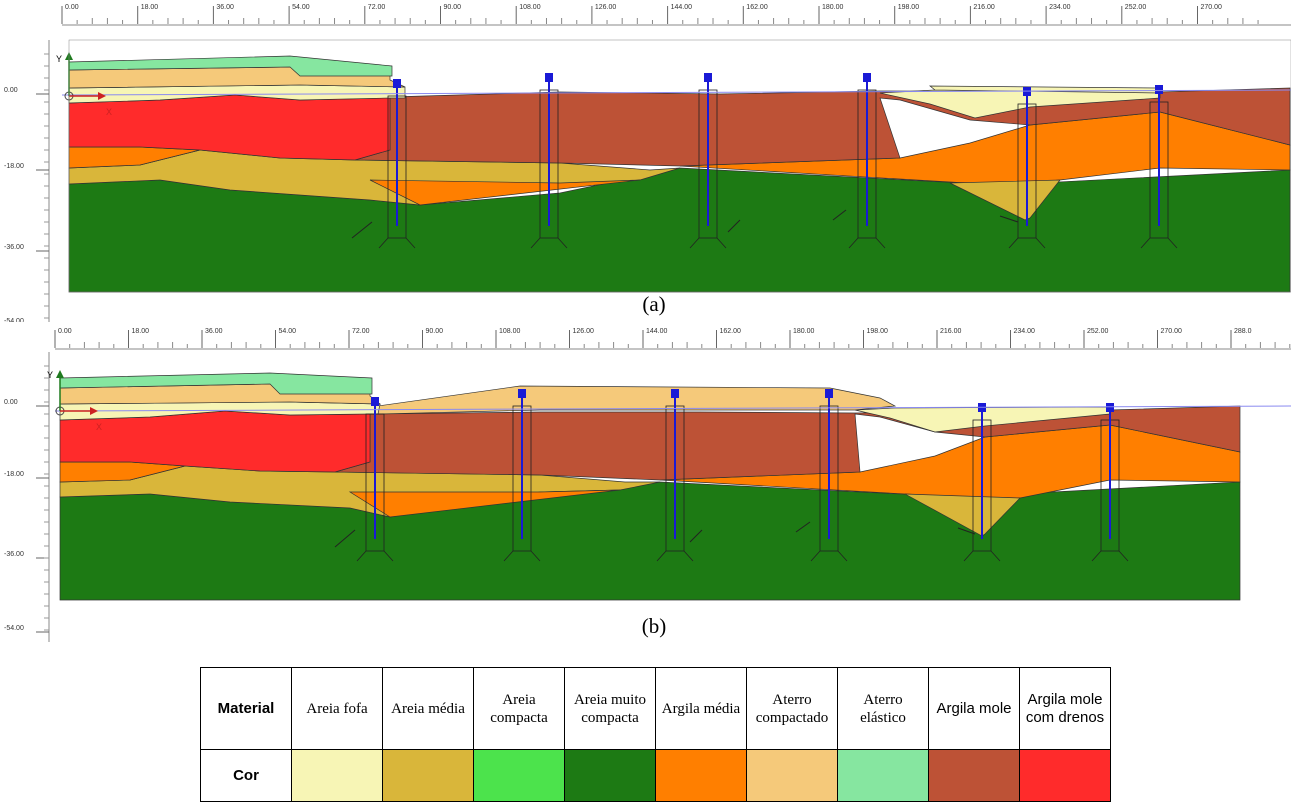 This screenshot has width=1291, height=811. What do you see at coordinates (610, 708) in the screenshot?
I see `legend-material-name: Areia muito compacta` at bounding box center [610, 708].